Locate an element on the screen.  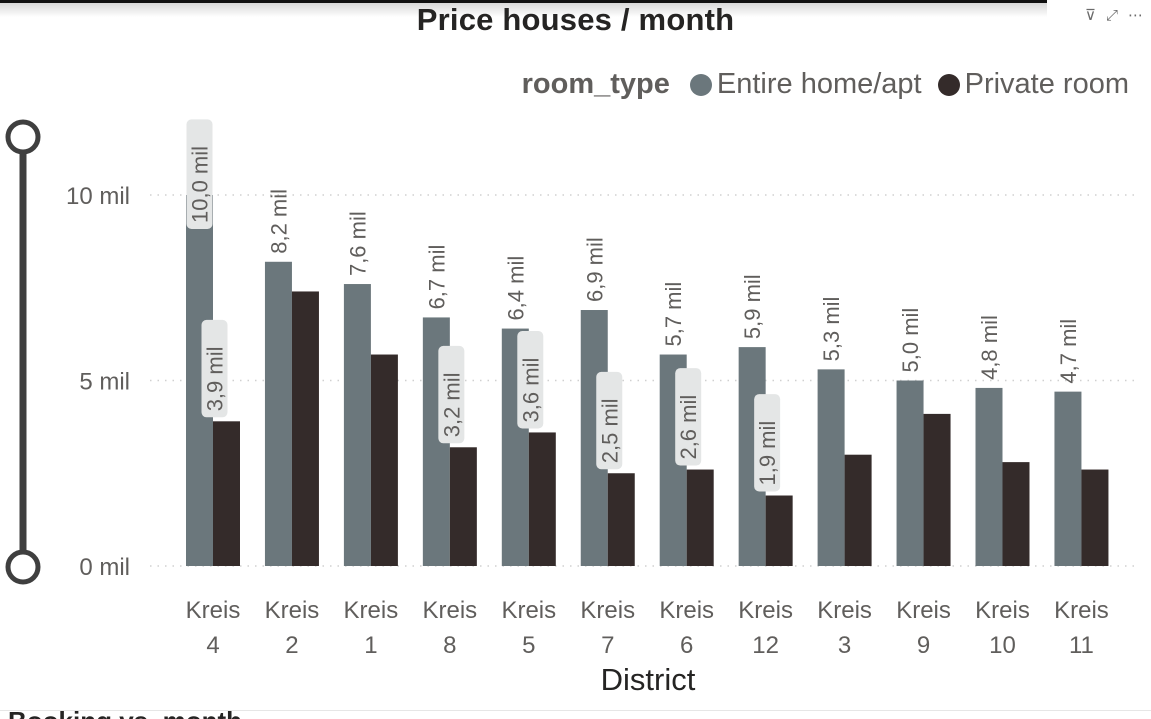
data-label: 3,2 mil is located at coordinates (451, 394).